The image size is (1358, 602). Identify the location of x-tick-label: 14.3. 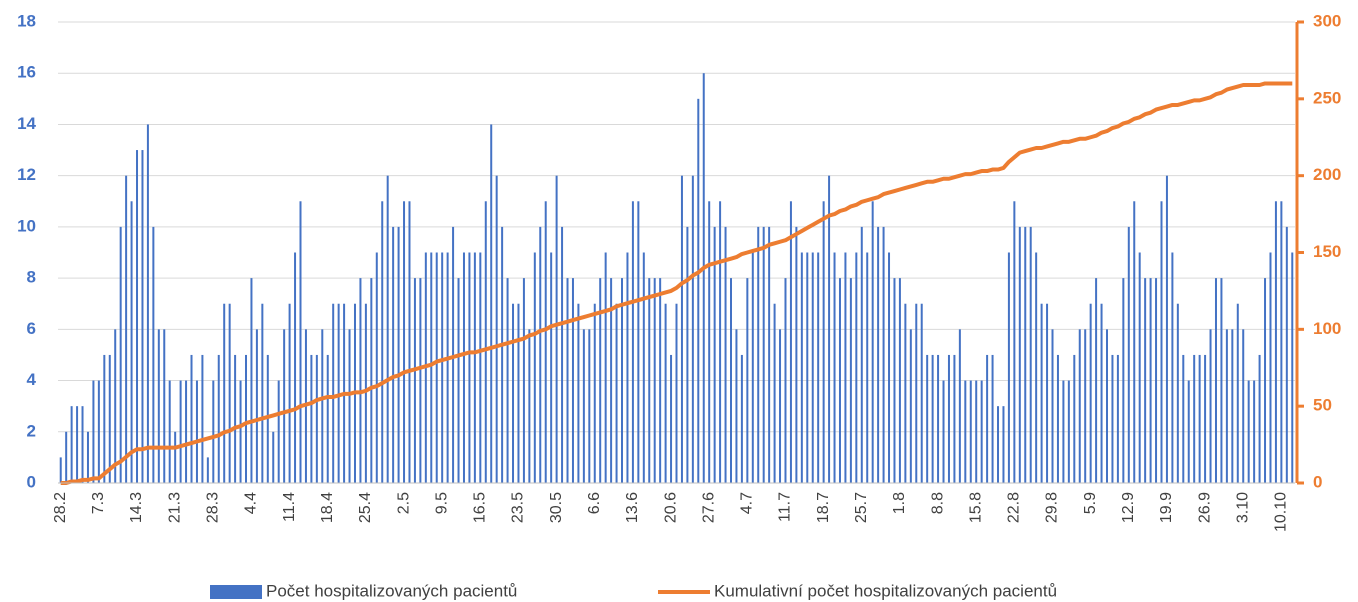
(136, 507).